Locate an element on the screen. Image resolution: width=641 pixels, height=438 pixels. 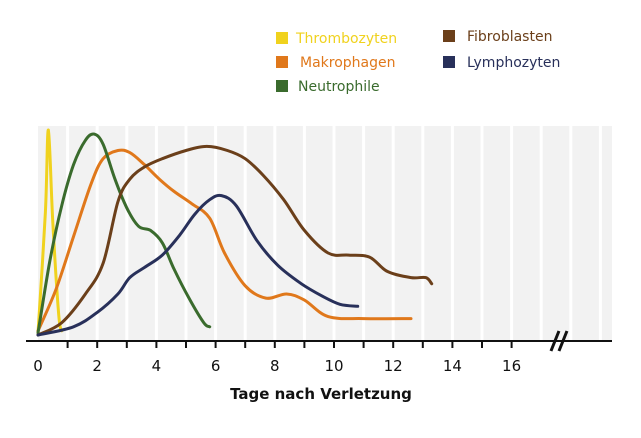
legend-label-thrombozyten: Thrombozyten is located at coordinates (346, 39).